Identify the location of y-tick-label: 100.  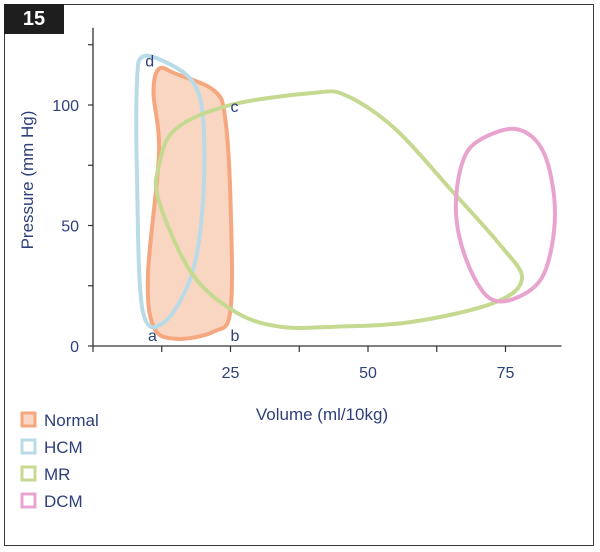
(65, 106).